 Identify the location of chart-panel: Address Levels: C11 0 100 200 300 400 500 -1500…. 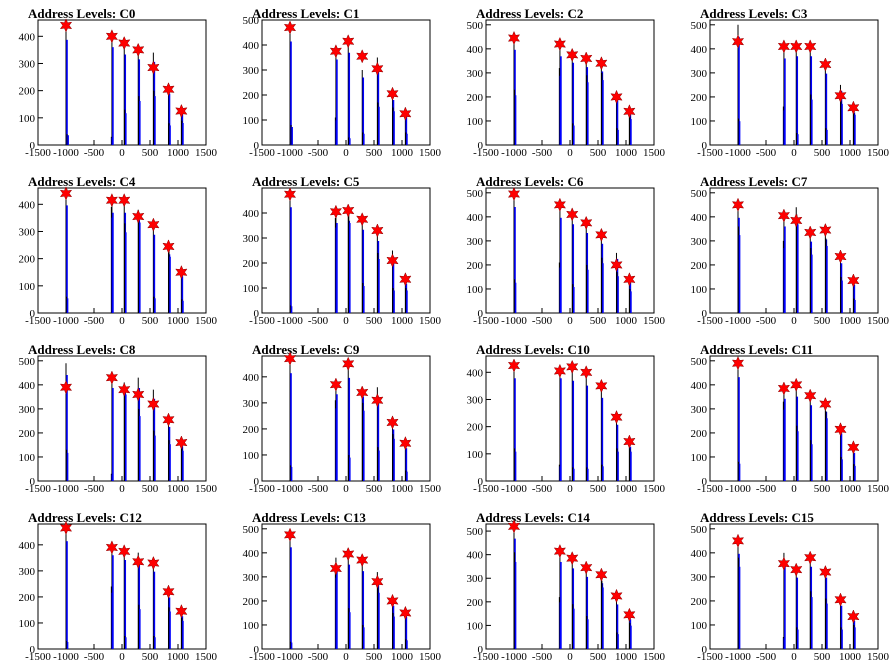
(790, 418).